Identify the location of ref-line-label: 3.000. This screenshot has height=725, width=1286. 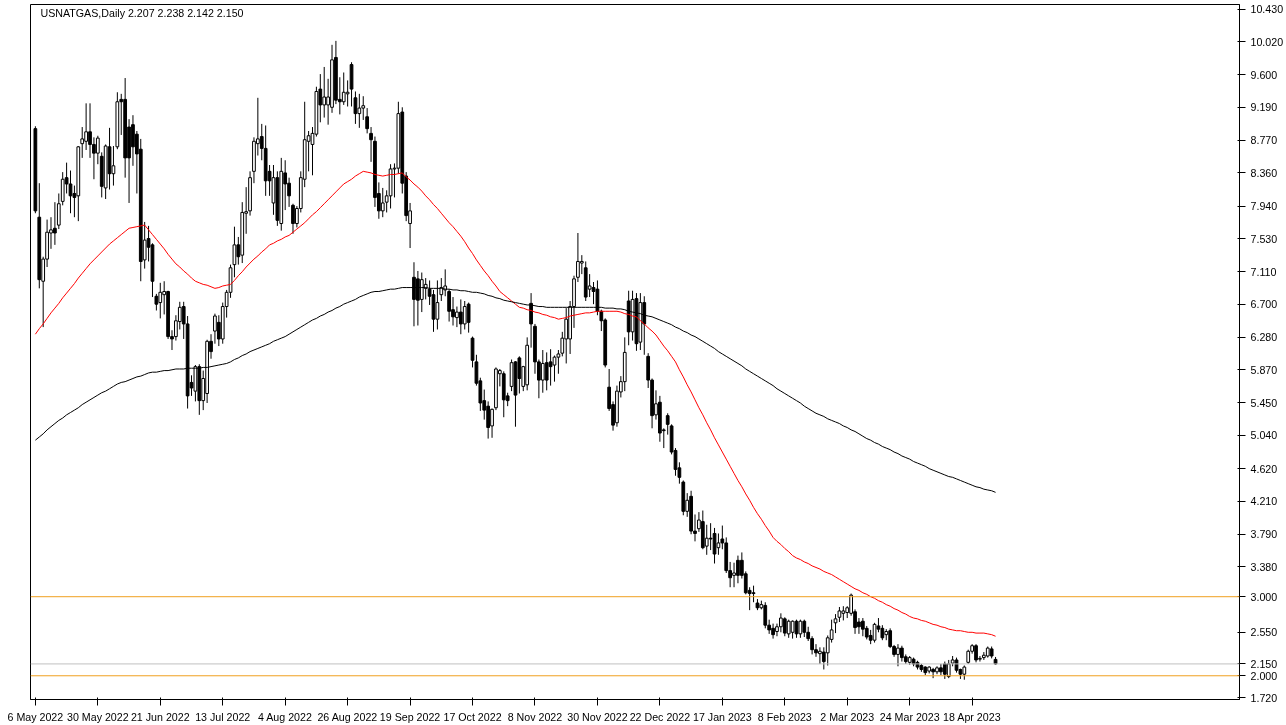
(1264, 596).